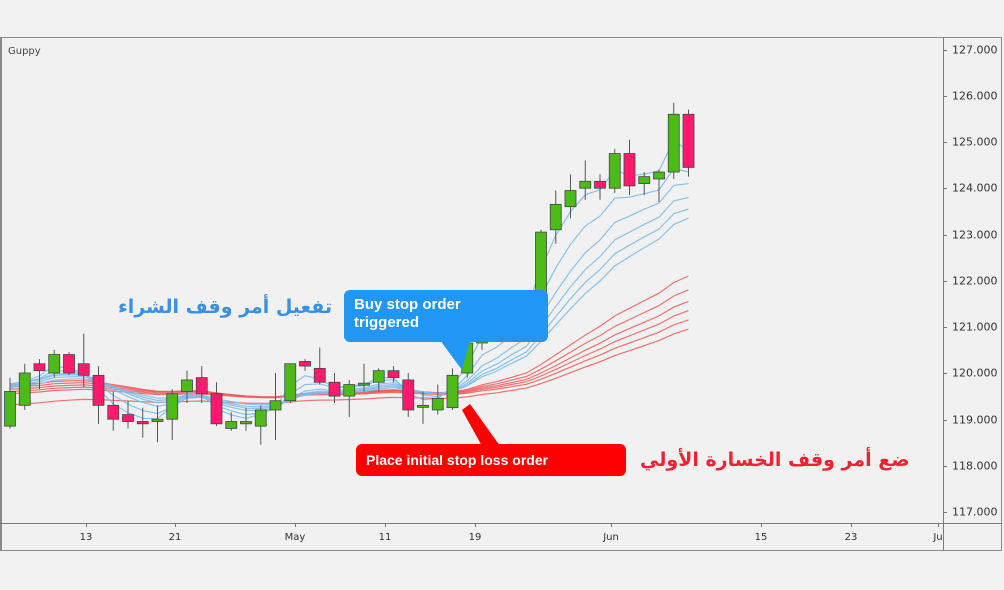 The height and width of the screenshot is (590, 1004). I want to click on price-label: 119.000, so click(975, 420).